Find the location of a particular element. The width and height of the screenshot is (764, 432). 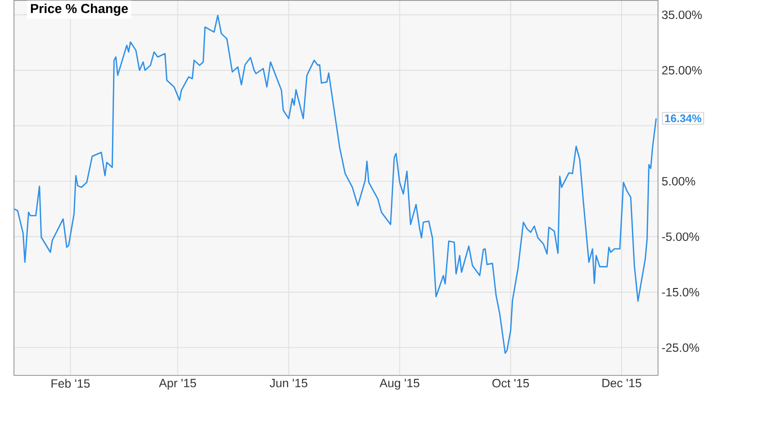

y-tick-label: 25.00% is located at coordinates (682, 70).